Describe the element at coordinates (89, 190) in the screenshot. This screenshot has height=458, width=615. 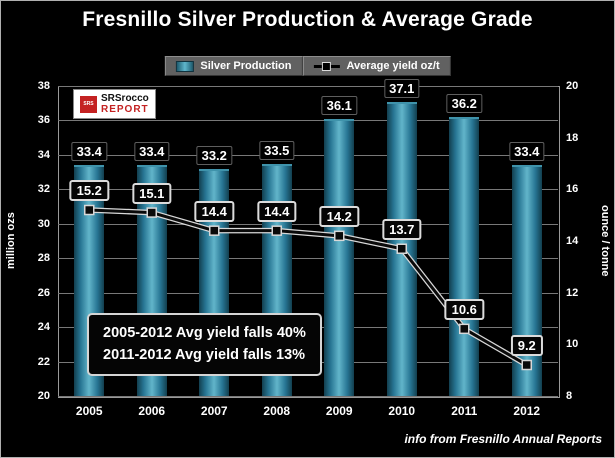
I see `yield-label-2005: 15.2` at that location.